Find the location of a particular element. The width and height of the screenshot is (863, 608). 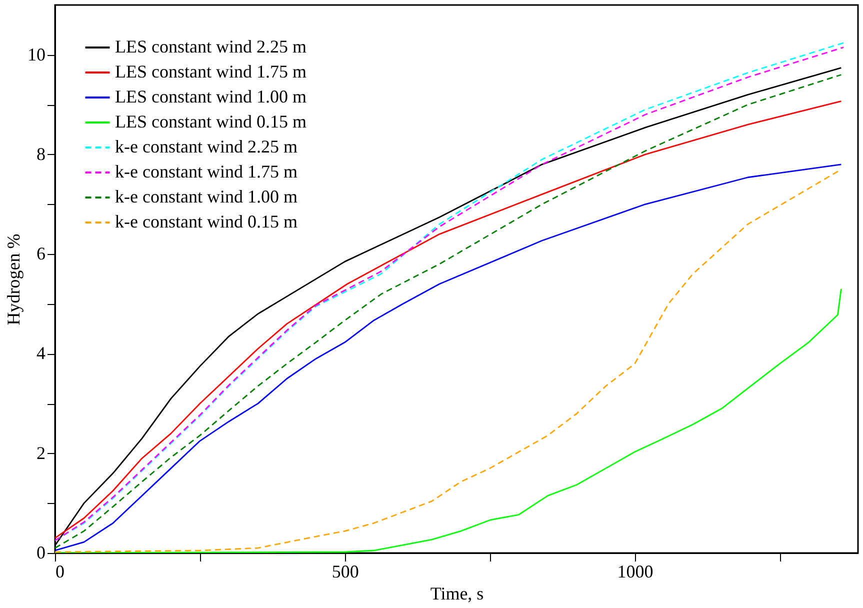

y-tick-label: 4 is located at coordinates (41, 353).